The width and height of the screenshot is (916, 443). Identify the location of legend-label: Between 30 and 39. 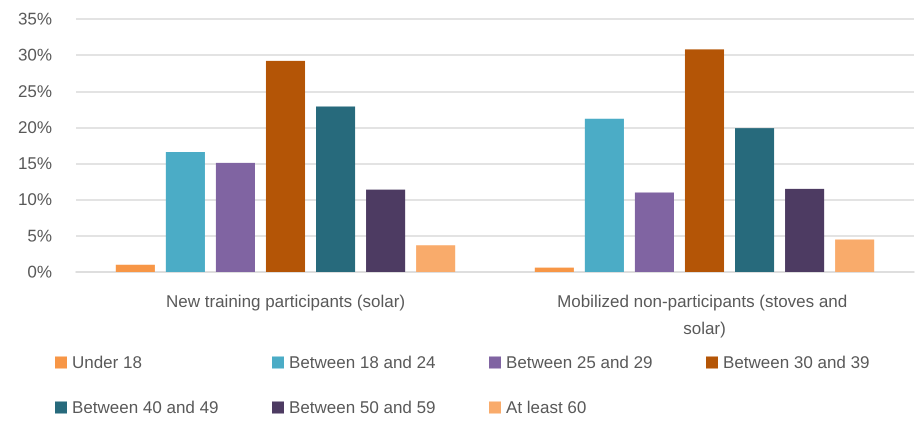
(796, 362).